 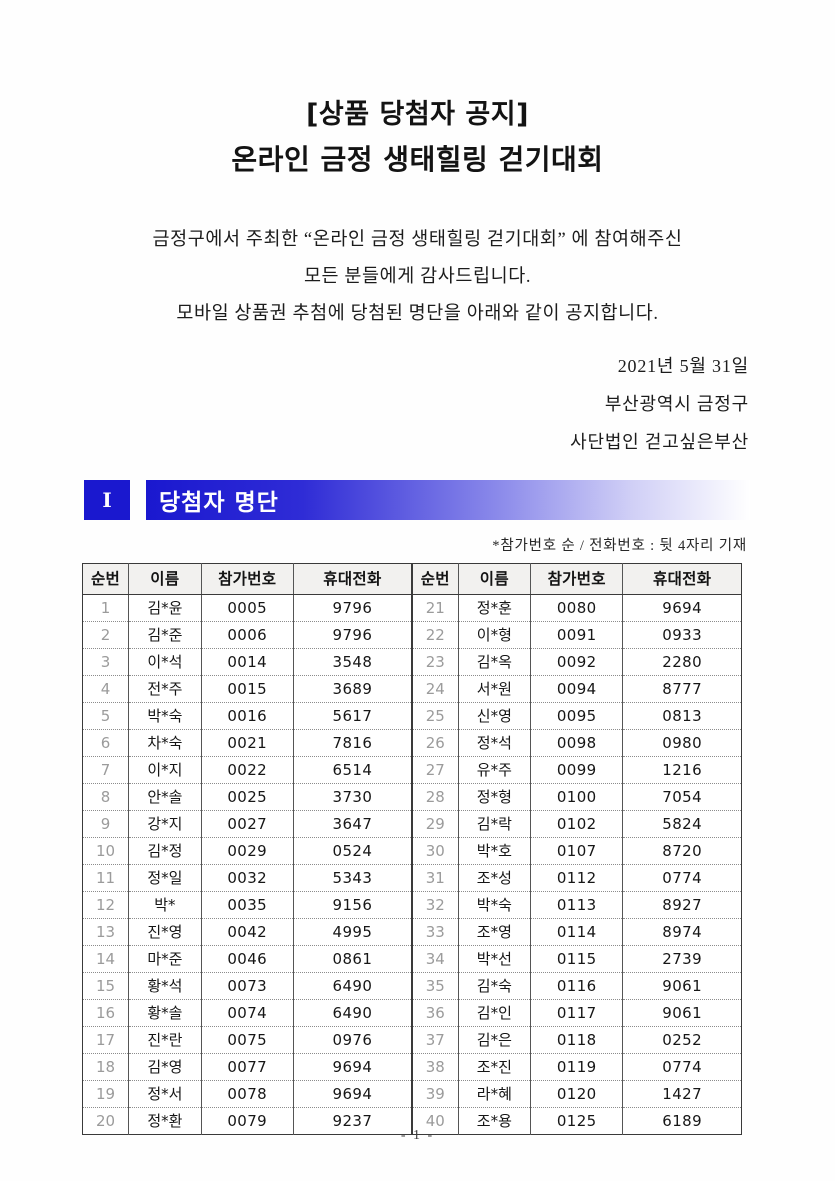 I want to click on table-row: 19 정*서 0078 9694 39 라*혜 0120 1427, so click(x=412, y=1094).